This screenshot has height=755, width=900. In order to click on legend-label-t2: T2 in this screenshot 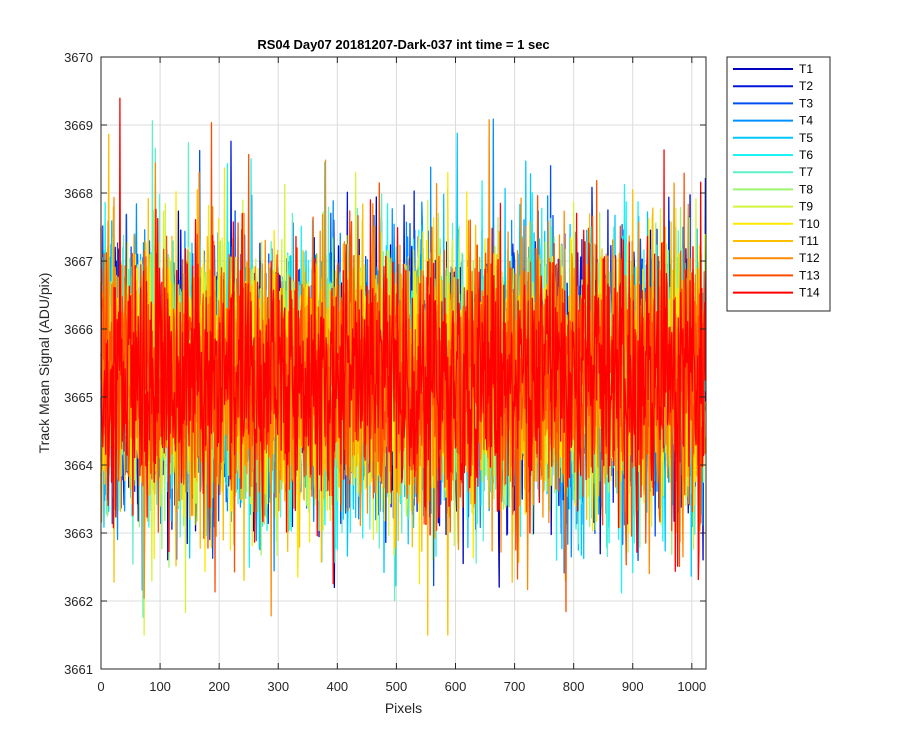, I will do `click(806, 86)`.